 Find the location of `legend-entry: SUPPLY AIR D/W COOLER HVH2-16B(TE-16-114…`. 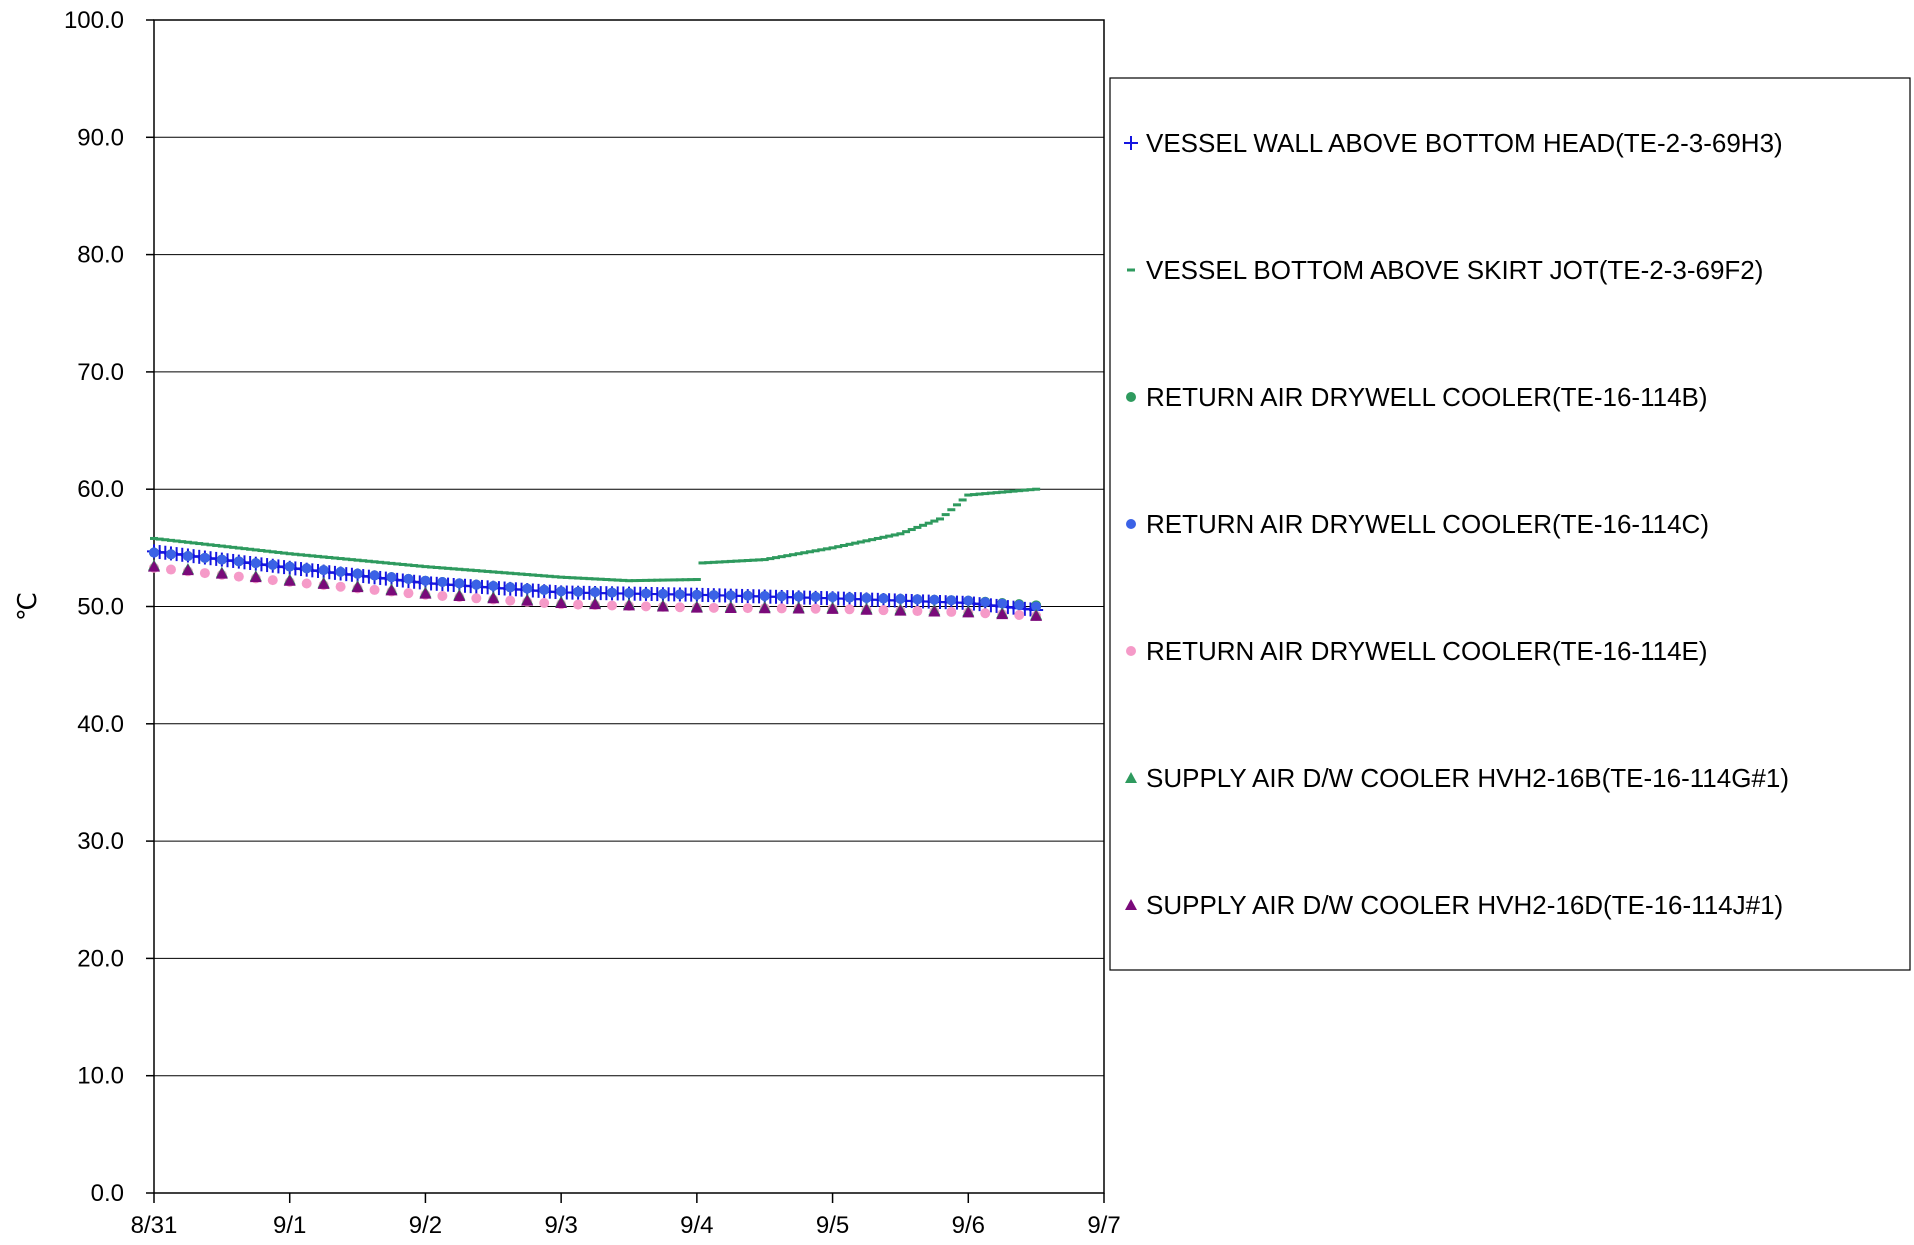

legend-entry: SUPPLY AIR D/W COOLER HVH2-16B(TE-16-114… is located at coordinates (1457, 778).